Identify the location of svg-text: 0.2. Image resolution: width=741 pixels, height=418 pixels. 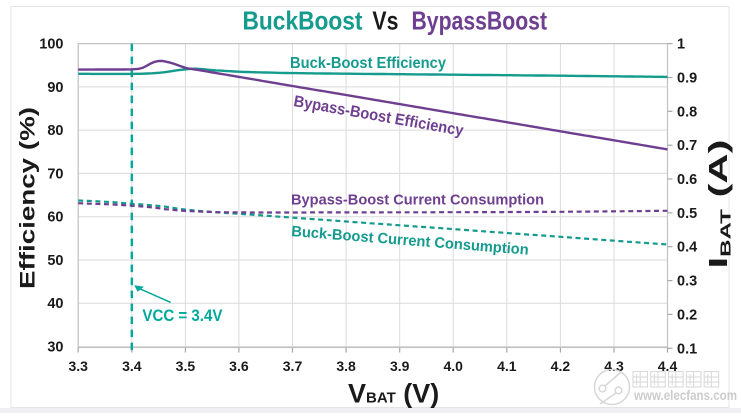
(687, 315).